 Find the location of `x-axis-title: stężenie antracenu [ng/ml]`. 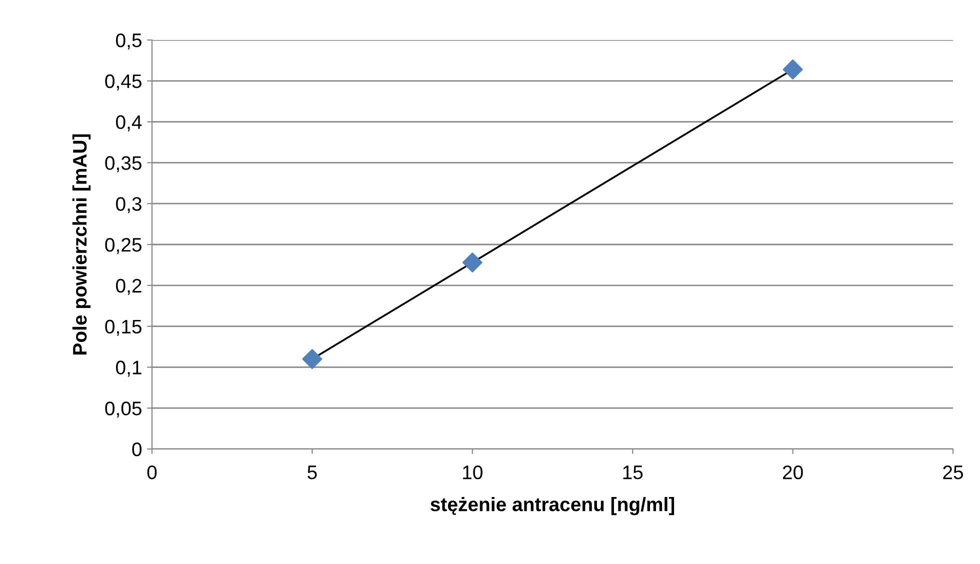

x-axis-title: stężenie antracenu [ng/ml] is located at coordinates (552, 506).